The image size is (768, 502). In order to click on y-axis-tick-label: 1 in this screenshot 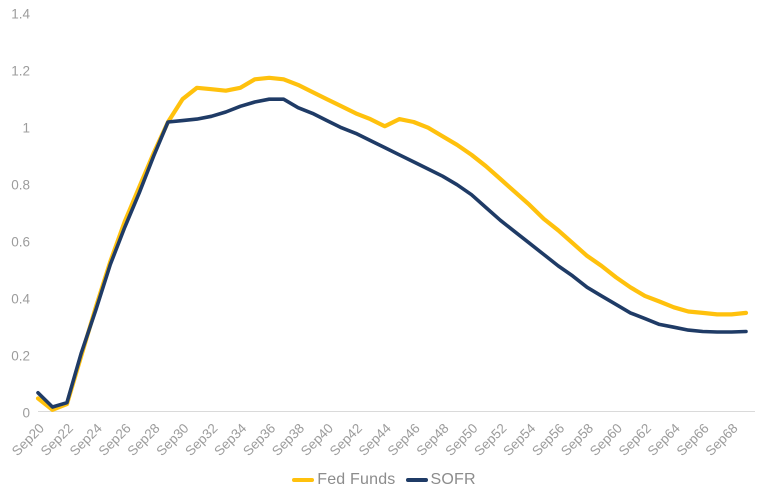, I will do `click(26, 127)`.